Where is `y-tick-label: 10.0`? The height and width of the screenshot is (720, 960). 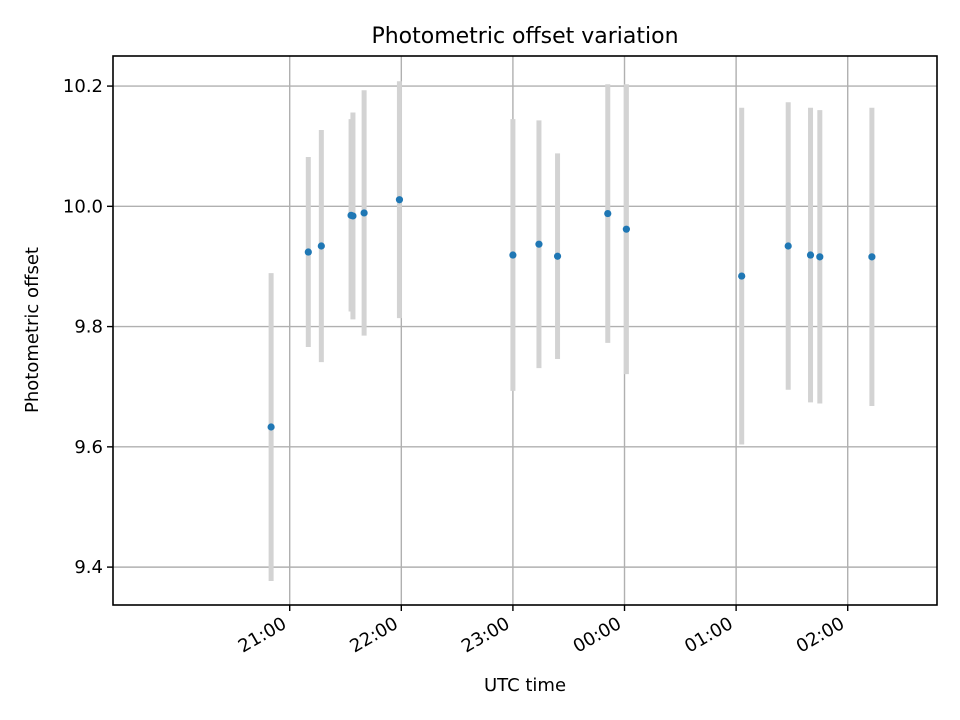
y-tick-label: 10.0 is located at coordinates (83, 206).